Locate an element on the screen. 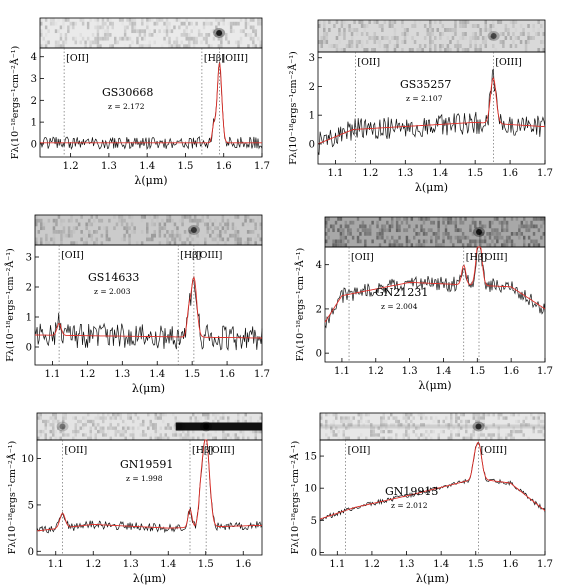  redshift-label: z = 2.107 is located at coordinates (424, 98).